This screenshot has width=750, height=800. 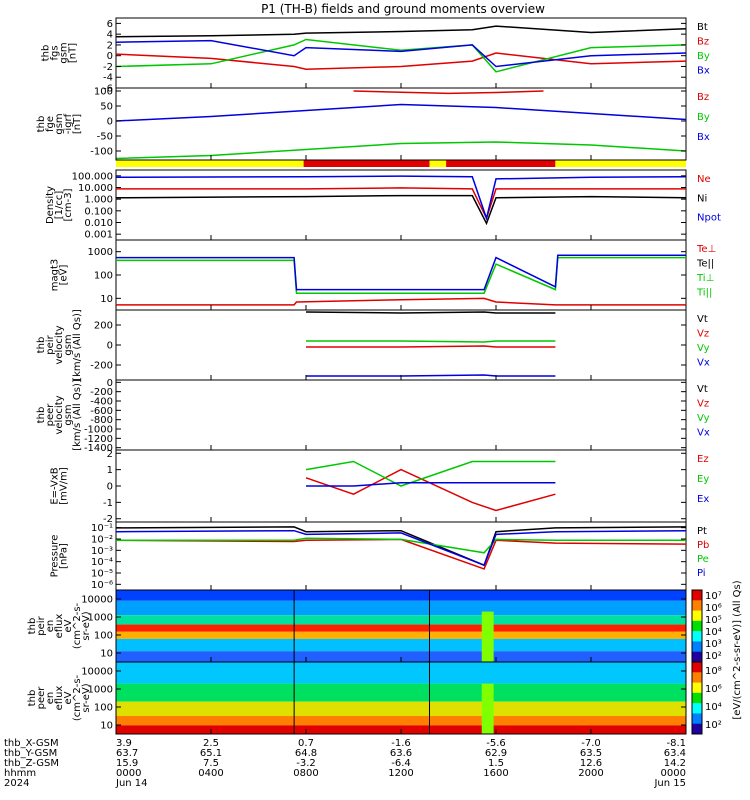 What do you see at coordinates (110, 45) in the screenshot?
I see `y-tick-label: 2` at bounding box center [110, 45].